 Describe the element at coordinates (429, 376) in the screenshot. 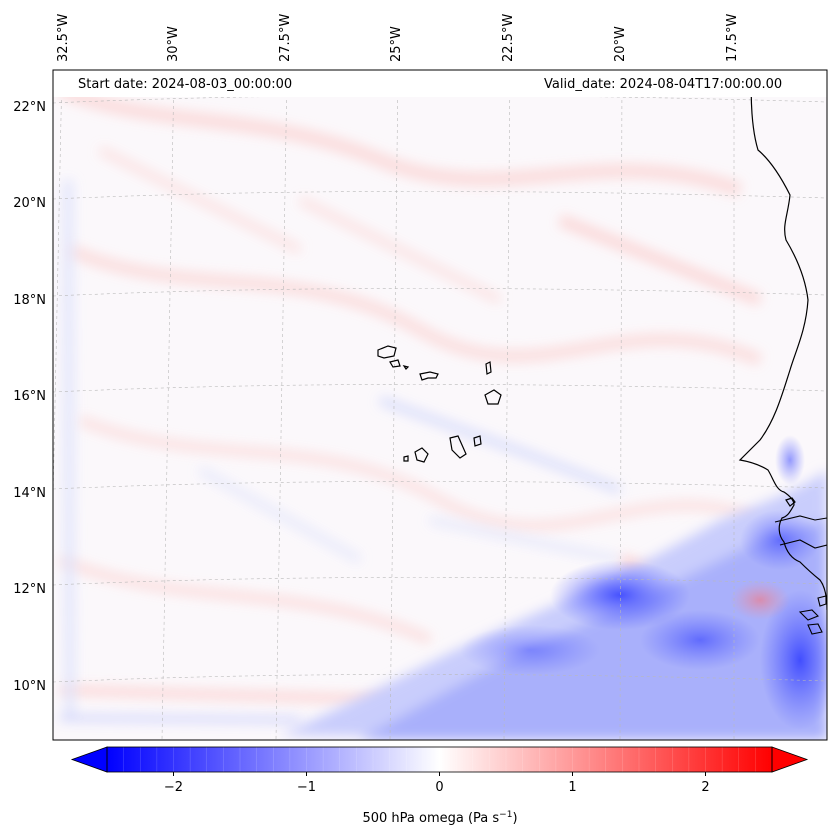

I see `island-sao-nicolau` at that location.